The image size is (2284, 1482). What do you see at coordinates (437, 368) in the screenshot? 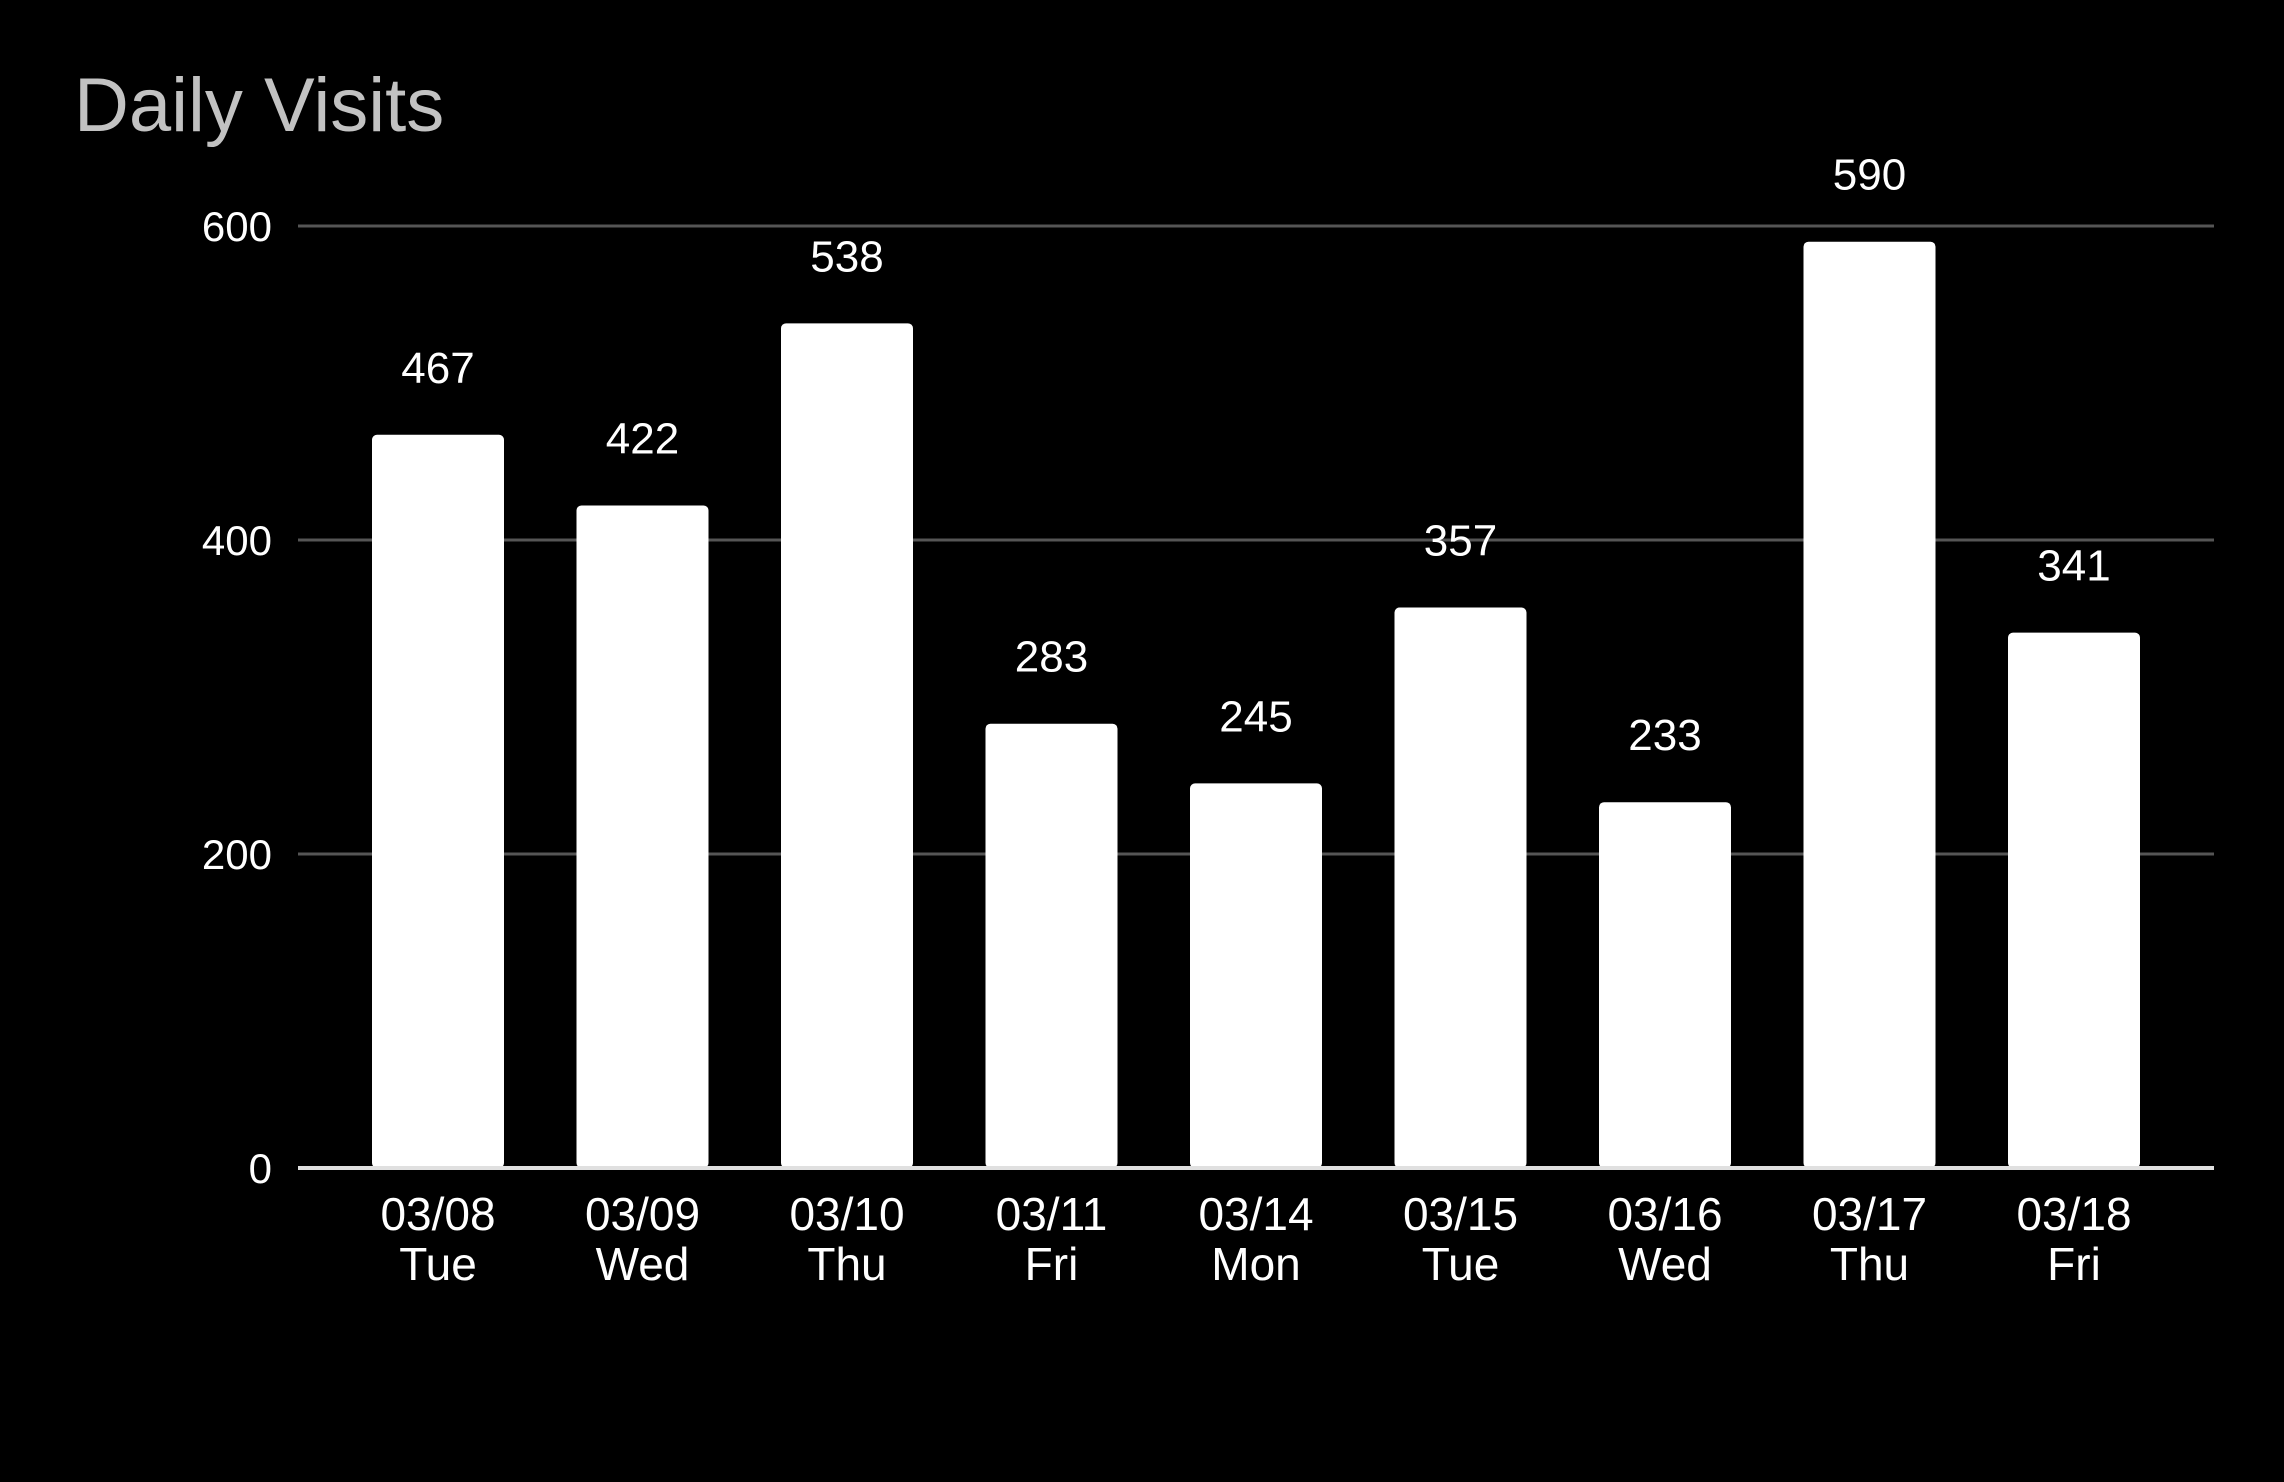
I see `data-label: 467` at bounding box center [437, 368].